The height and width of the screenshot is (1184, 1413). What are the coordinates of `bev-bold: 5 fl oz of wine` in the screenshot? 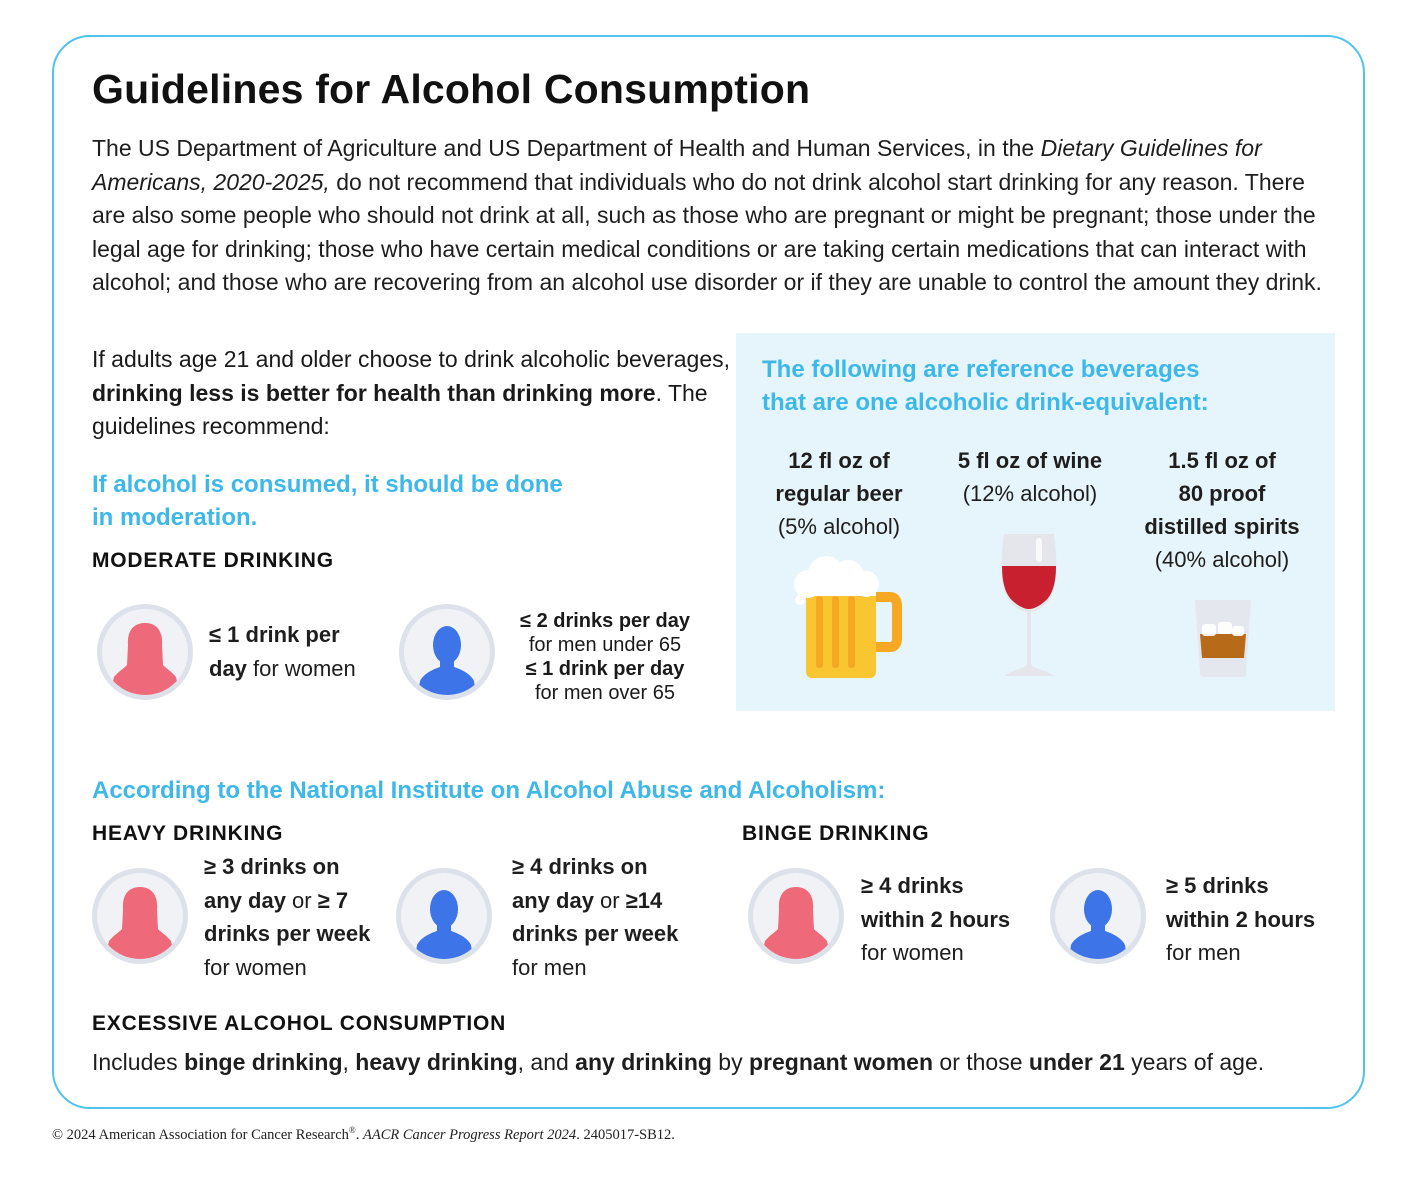 It's located at (1030, 460).